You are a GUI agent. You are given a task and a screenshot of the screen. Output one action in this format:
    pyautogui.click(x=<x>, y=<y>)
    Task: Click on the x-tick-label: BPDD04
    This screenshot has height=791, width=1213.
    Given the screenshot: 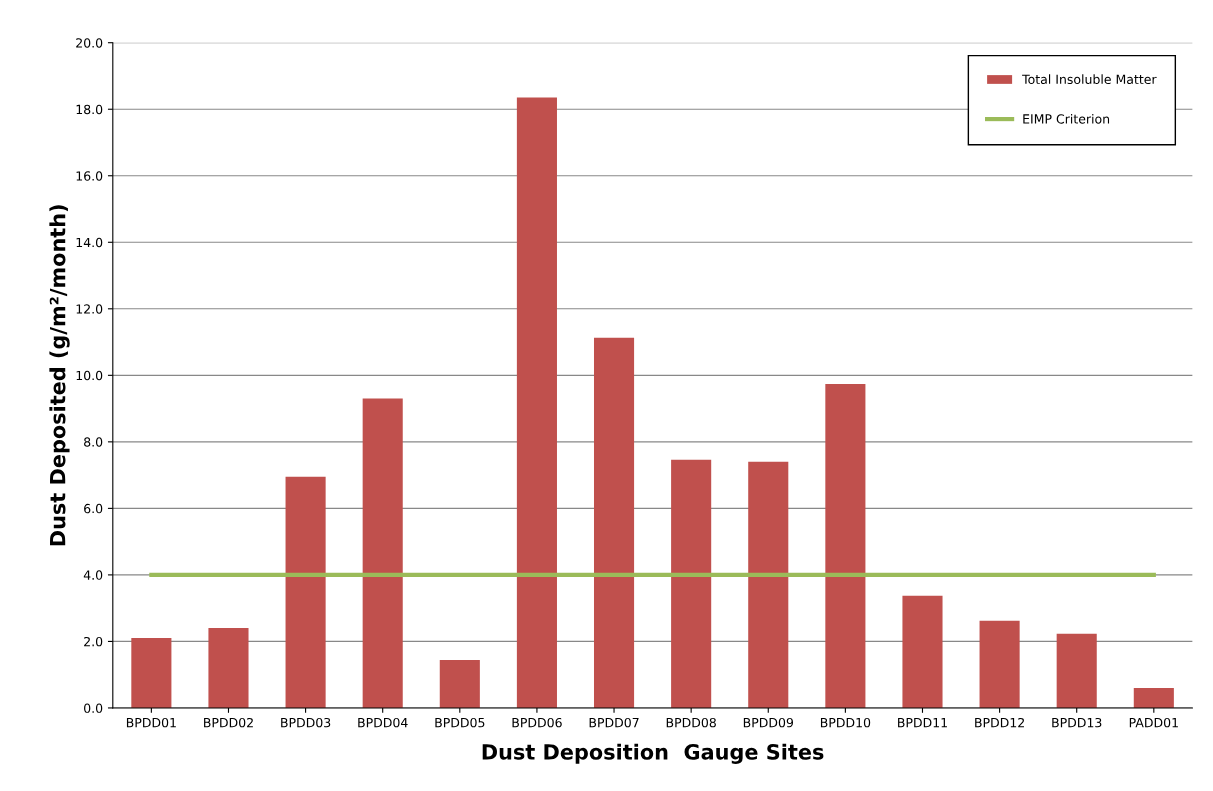 What is the action you would take?
    pyautogui.click(x=383, y=722)
    